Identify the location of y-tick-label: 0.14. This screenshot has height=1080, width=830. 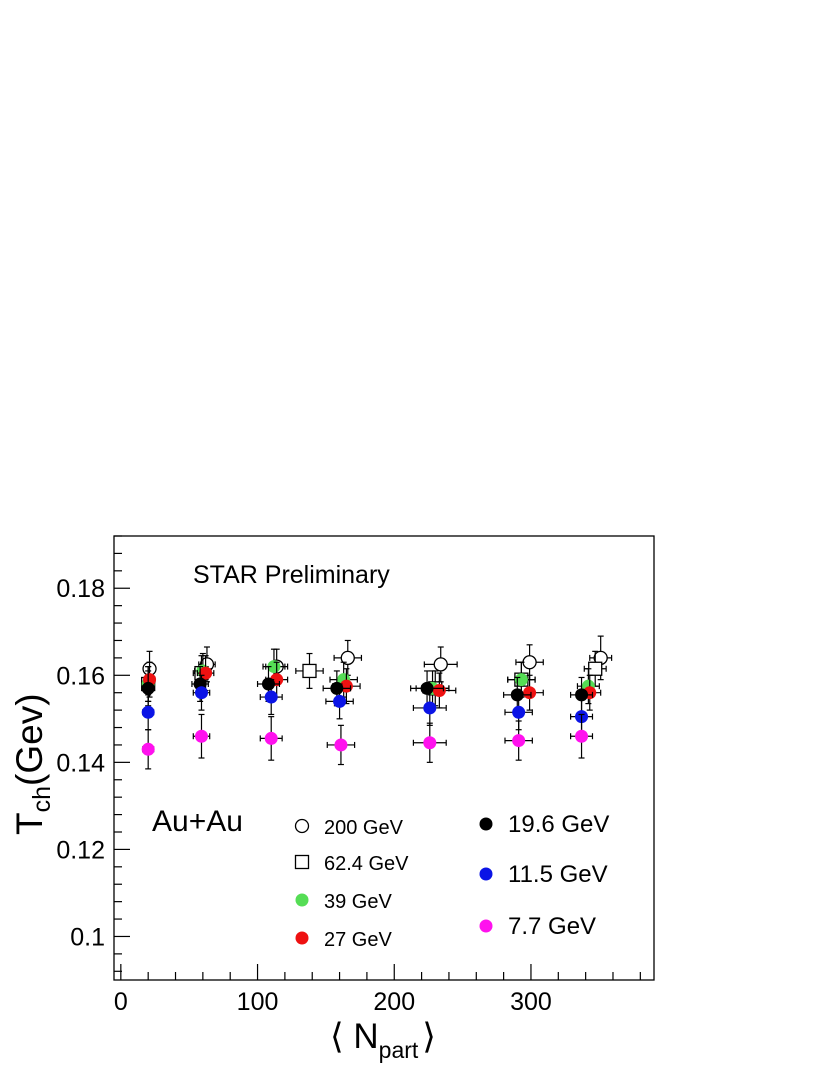
(80, 763).